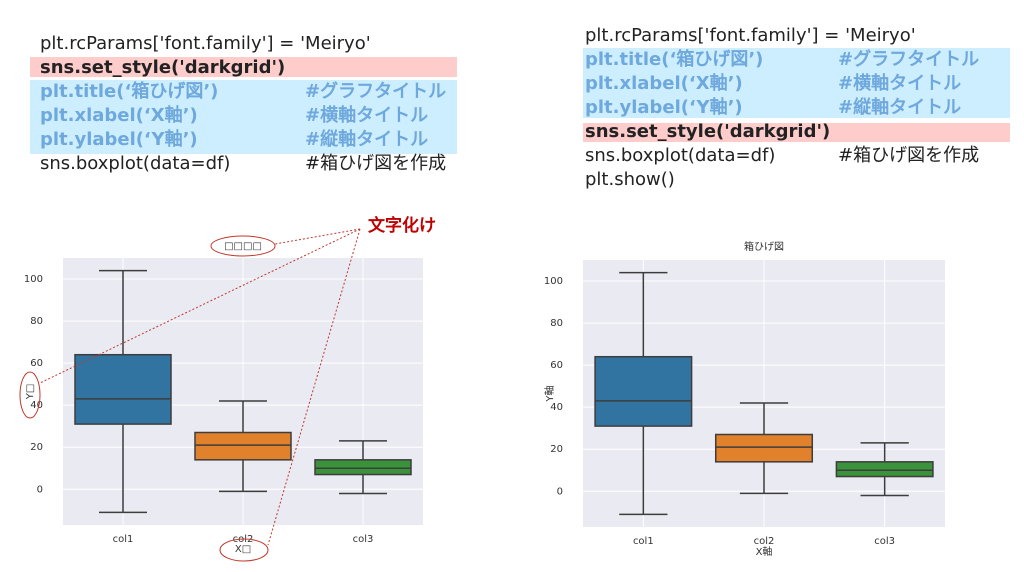 The height and width of the screenshot is (572, 1024). I want to click on y-axis-label: Y軸, so click(549, 393).